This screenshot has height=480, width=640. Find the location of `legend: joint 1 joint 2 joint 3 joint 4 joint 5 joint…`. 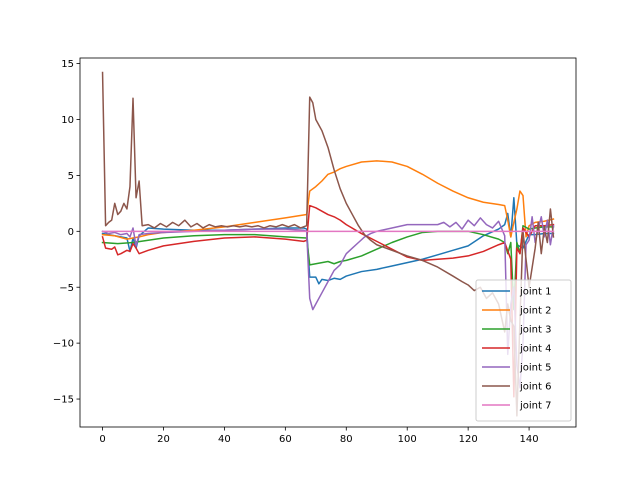

legend: joint 1 joint 2 joint 3 joint 4 joint 5 joint… is located at coordinates (523, 350).